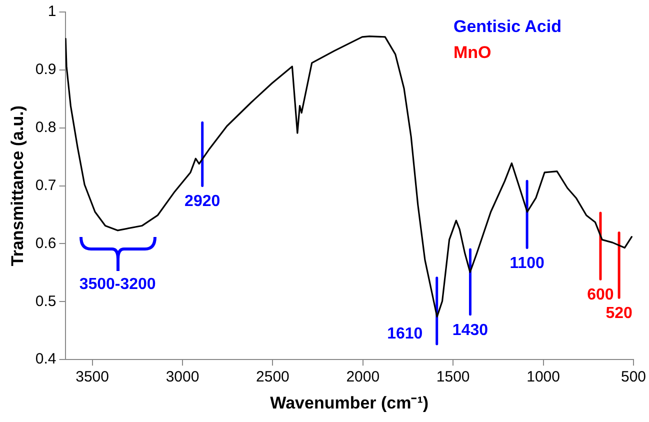 The width and height of the screenshot is (649, 422). I want to click on annotation: 1430, so click(470, 330).